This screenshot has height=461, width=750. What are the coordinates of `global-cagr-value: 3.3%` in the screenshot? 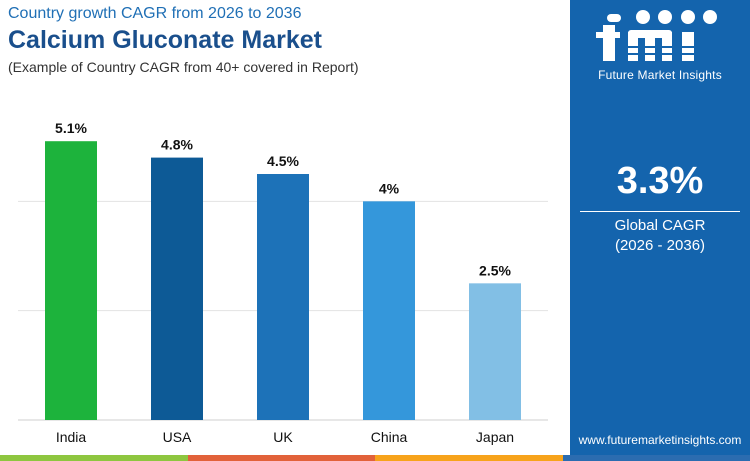 It's located at (660, 181).